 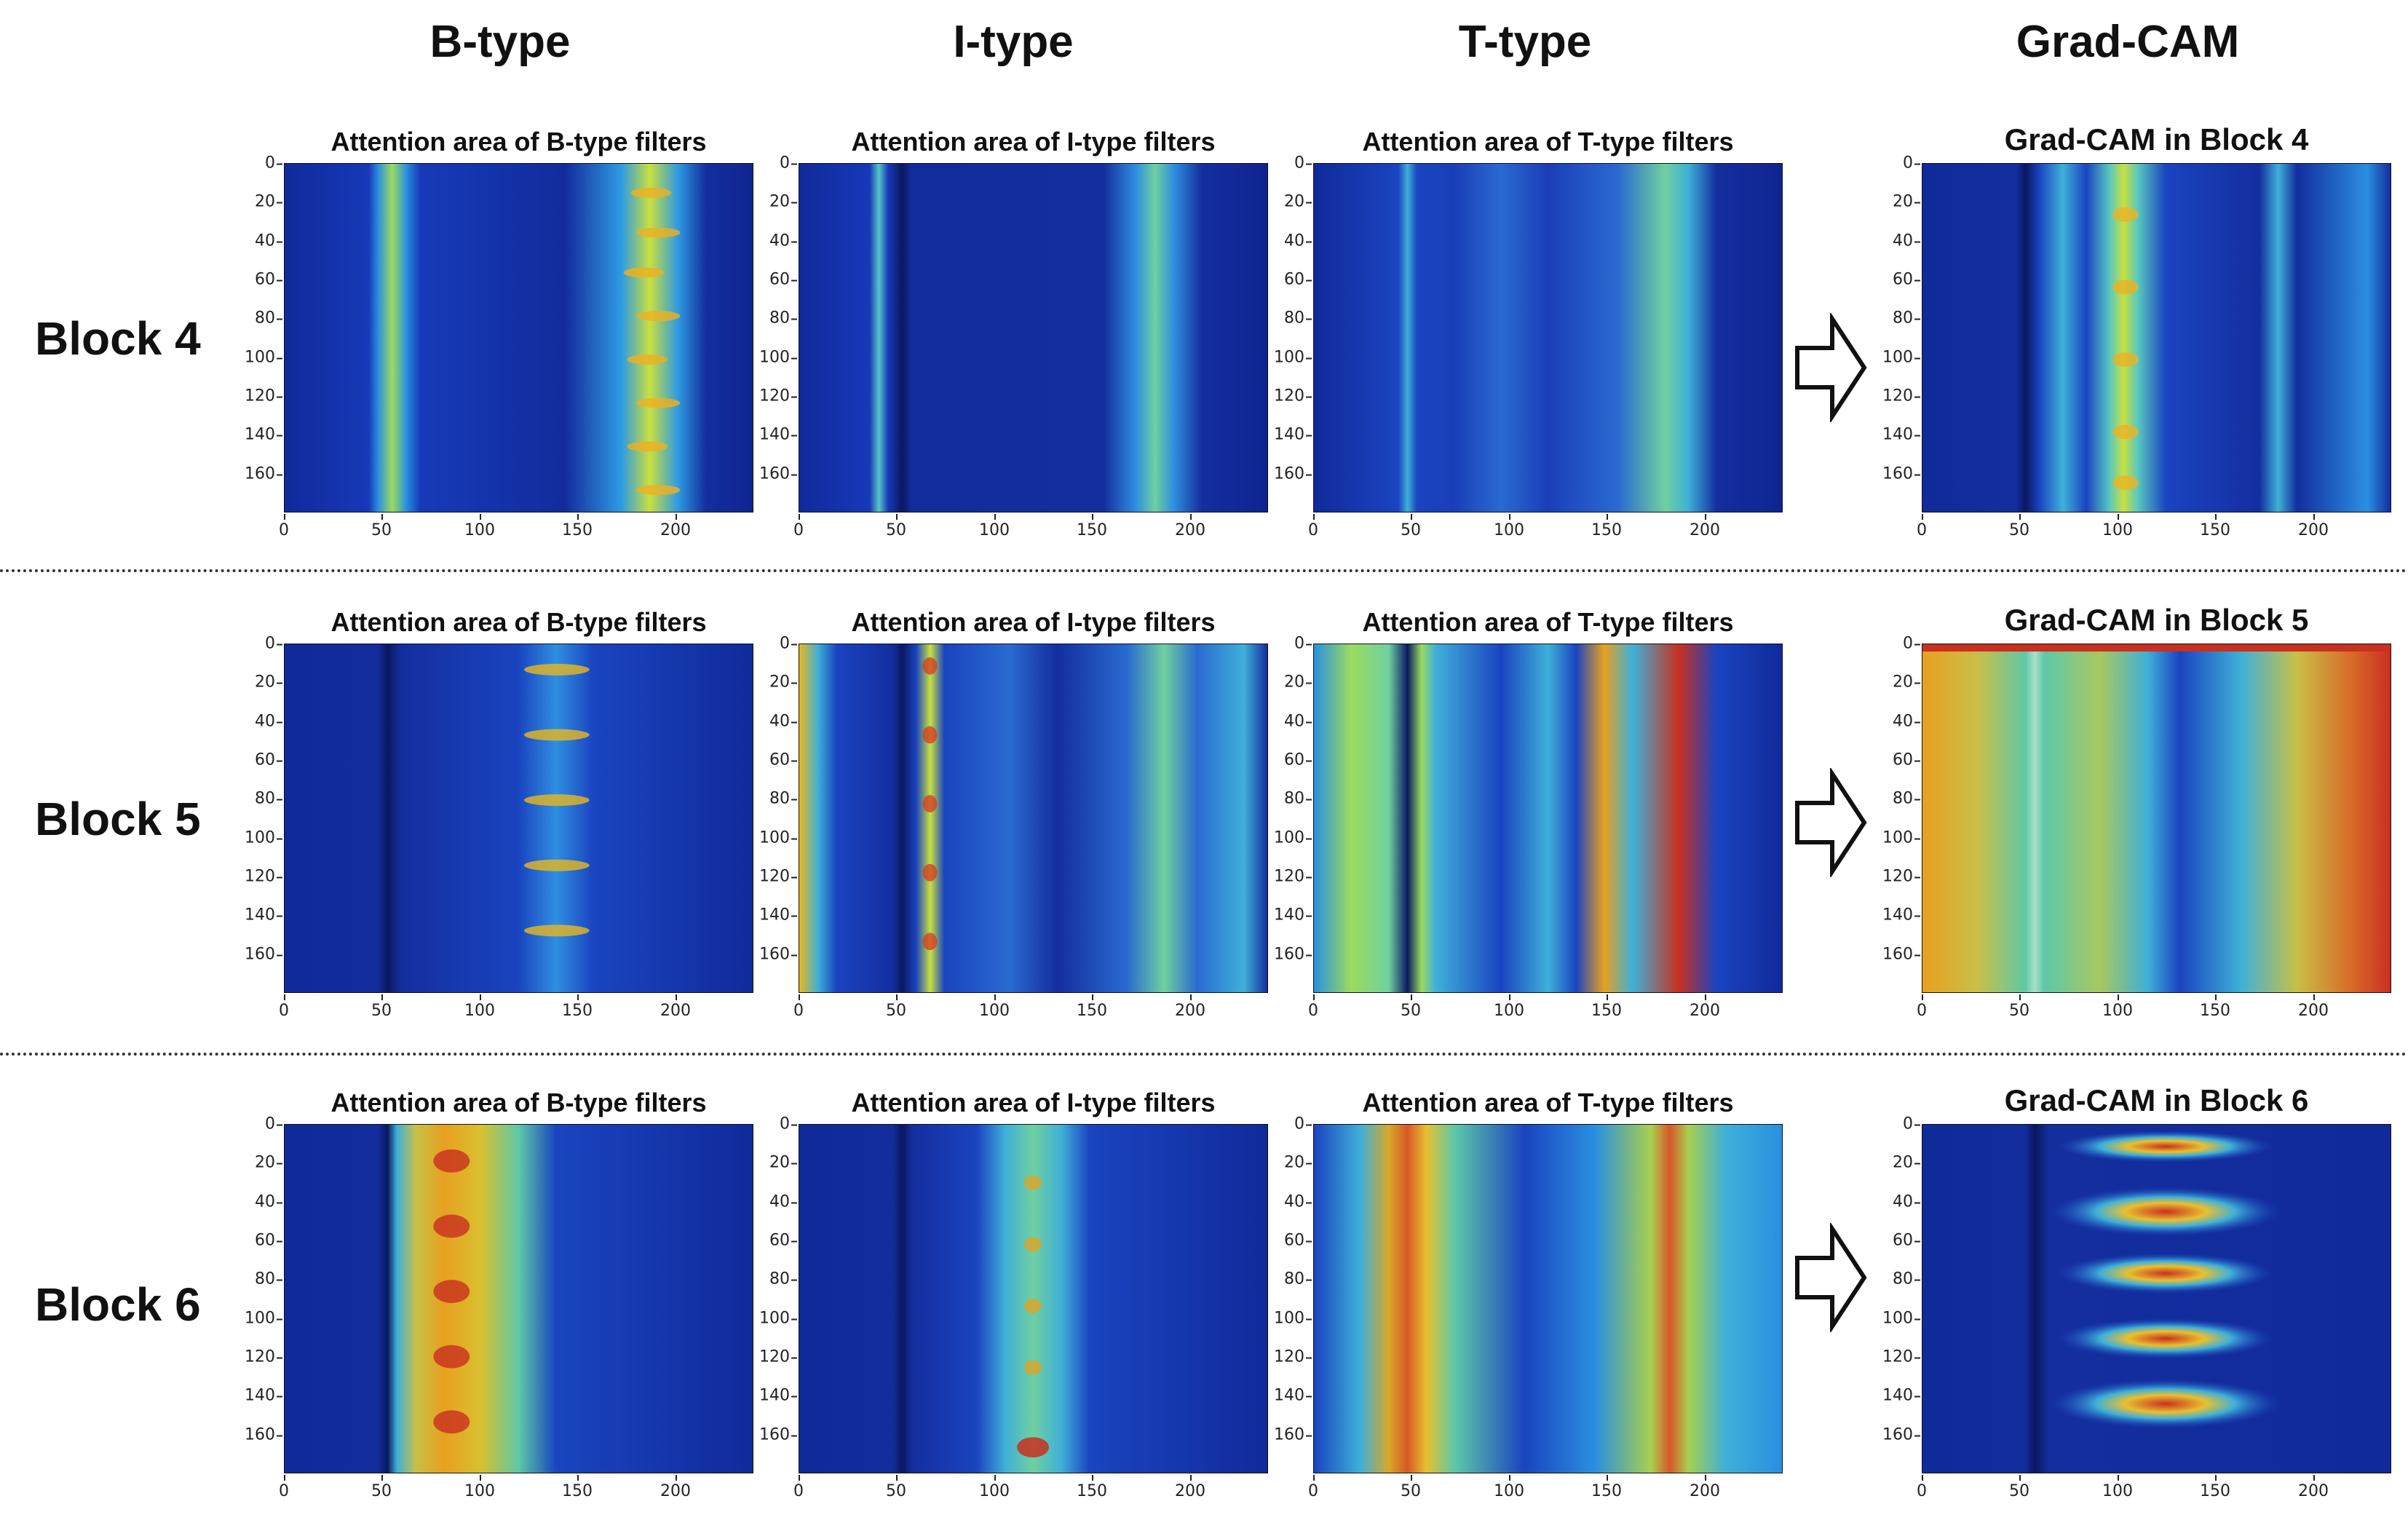 I want to click on row-label-block-6: Block 6, so click(x=118, y=1304).